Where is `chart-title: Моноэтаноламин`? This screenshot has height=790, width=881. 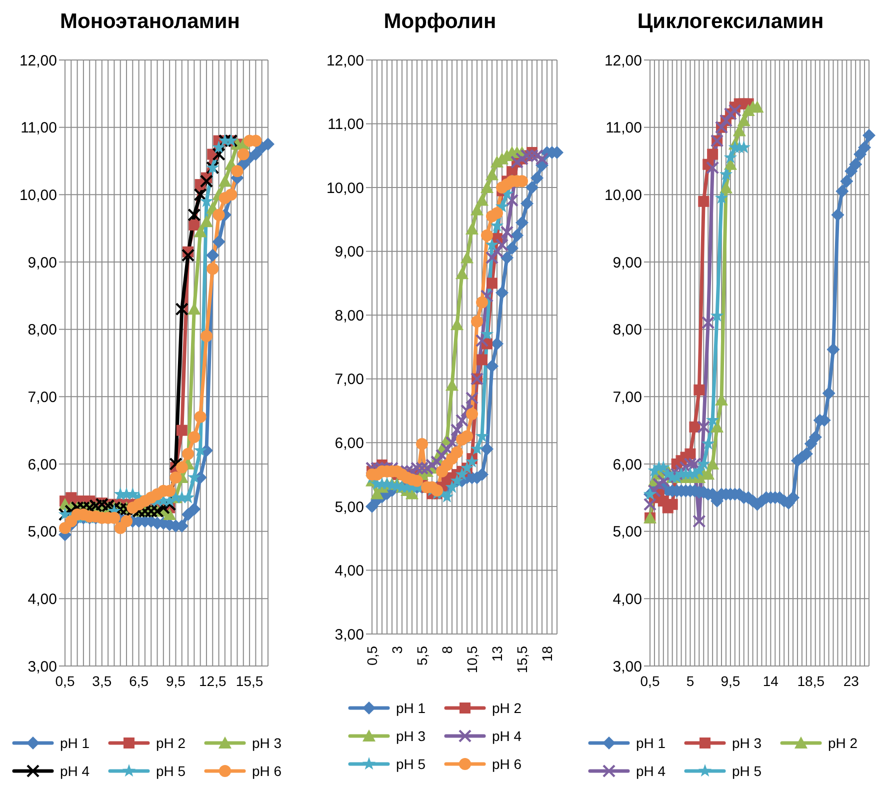 chart-title: Моноэтаноламин is located at coordinates (150, 22).